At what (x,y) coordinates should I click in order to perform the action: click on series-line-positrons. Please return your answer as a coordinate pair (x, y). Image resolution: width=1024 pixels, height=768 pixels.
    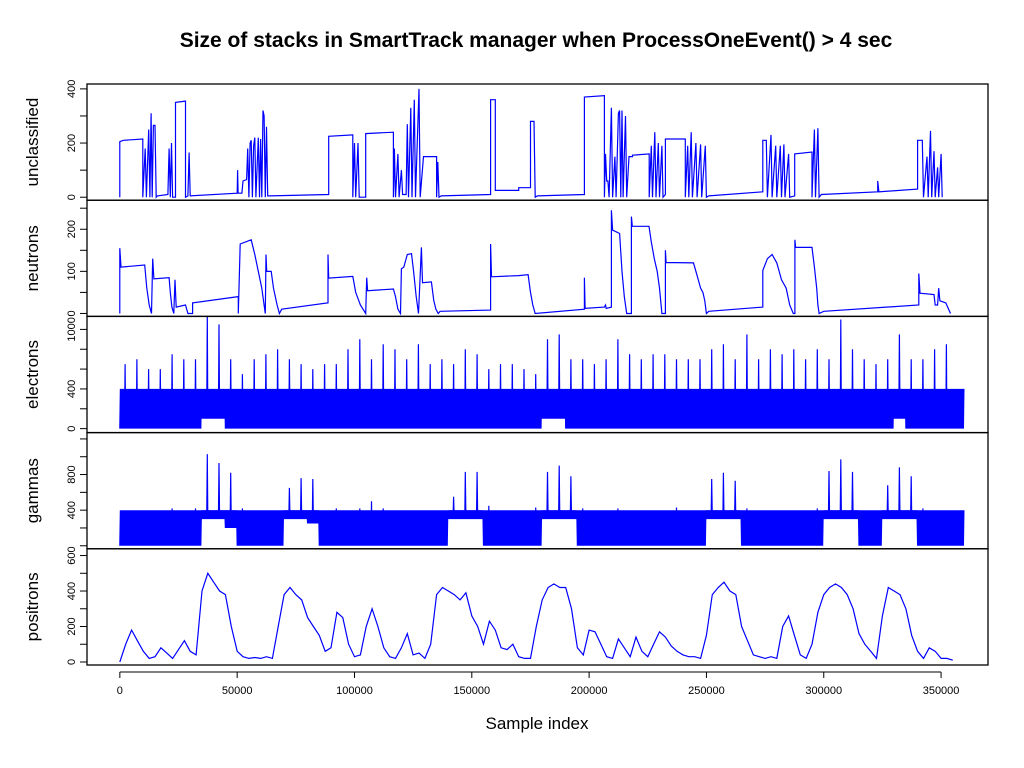
    Looking at the image, I should click on (536, 617).